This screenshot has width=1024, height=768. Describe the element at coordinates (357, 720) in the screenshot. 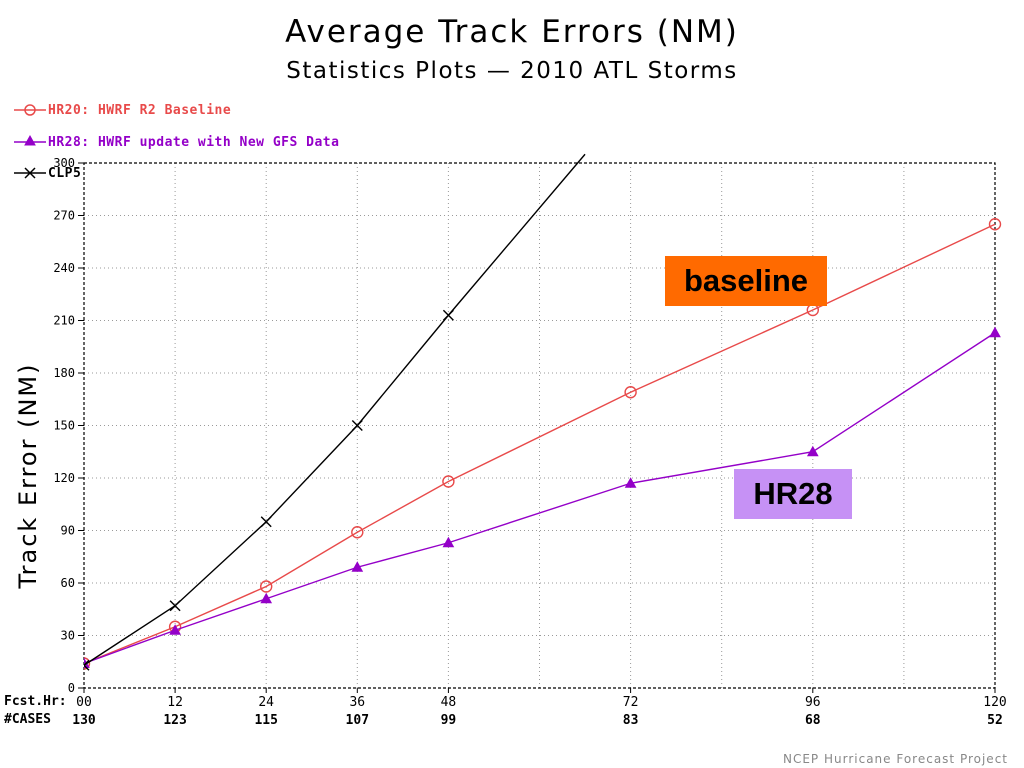

I see `case-count-label: 107` at that location.